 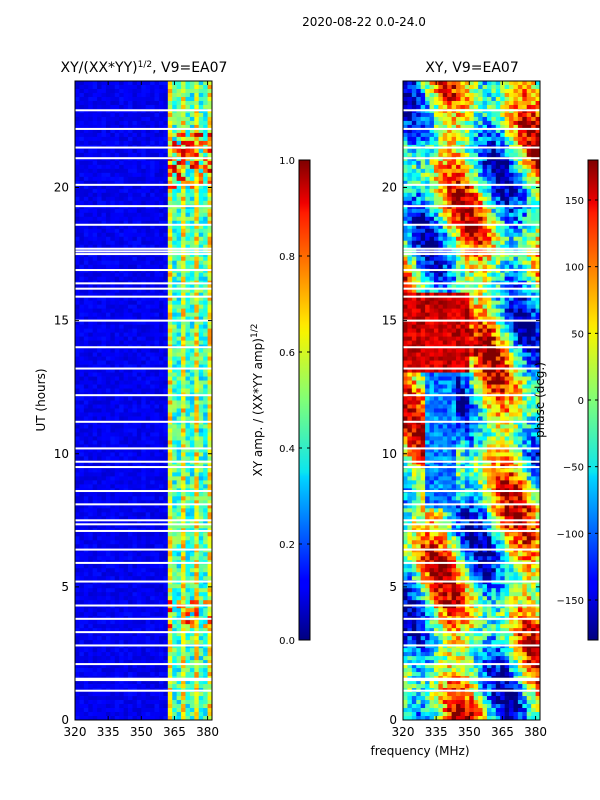 I want to click on amp-gap, so click(x=143, y=467).